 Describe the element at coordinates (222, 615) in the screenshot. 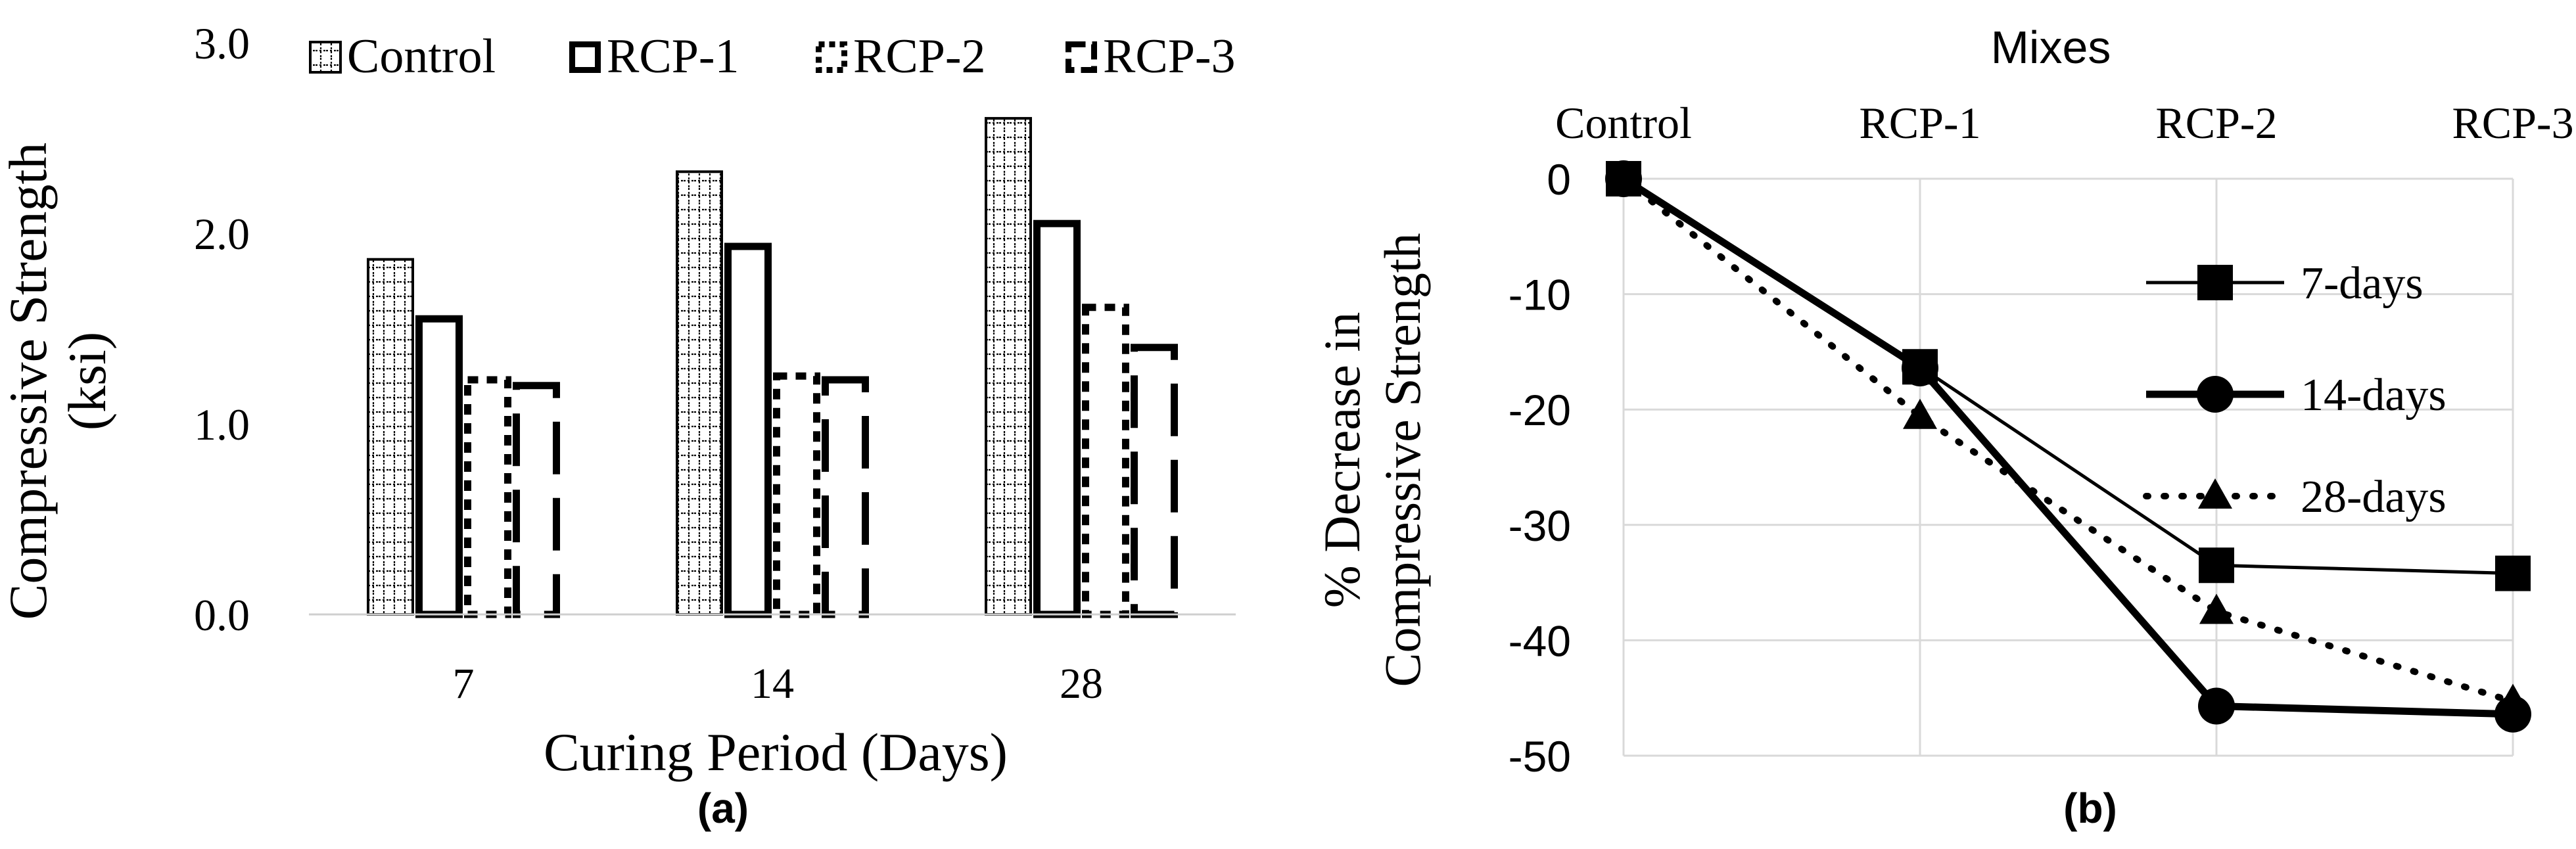

I see `bar-chart-y-tick-label: 0.0` at that location.